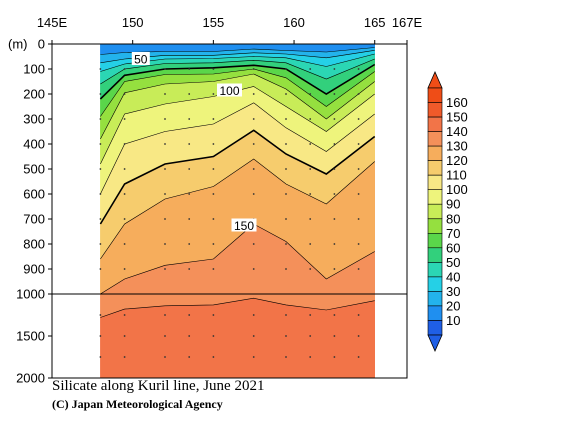 Image resolution: width=570 pixels, height=423 pixels. I want to click on chart-title: Silicate along Kuril line, June 2021, so click(158, 386).